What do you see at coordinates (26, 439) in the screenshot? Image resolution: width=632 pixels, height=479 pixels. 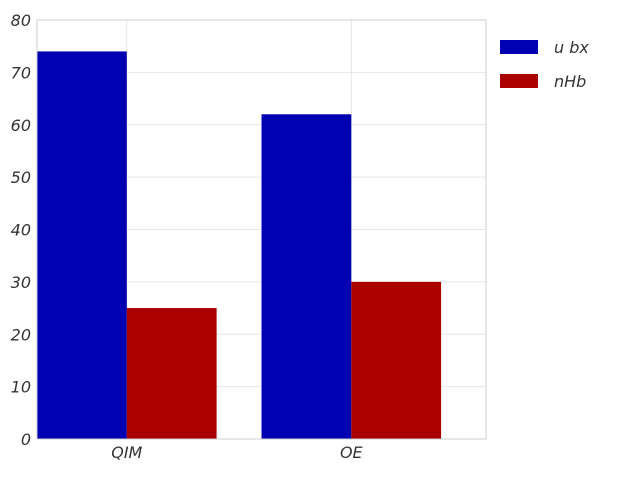 I see `y-tick-label: 0` at bounding box center [26, 439].